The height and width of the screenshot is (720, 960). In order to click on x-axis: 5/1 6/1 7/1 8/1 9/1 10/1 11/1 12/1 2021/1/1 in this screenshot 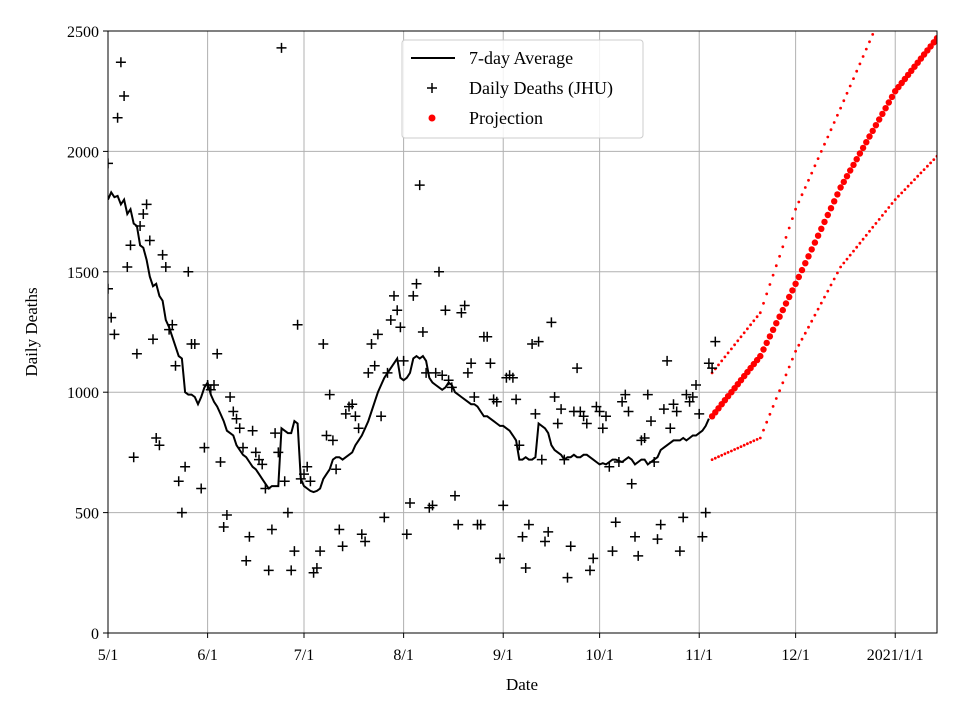, I will do `click(511, 648)`.